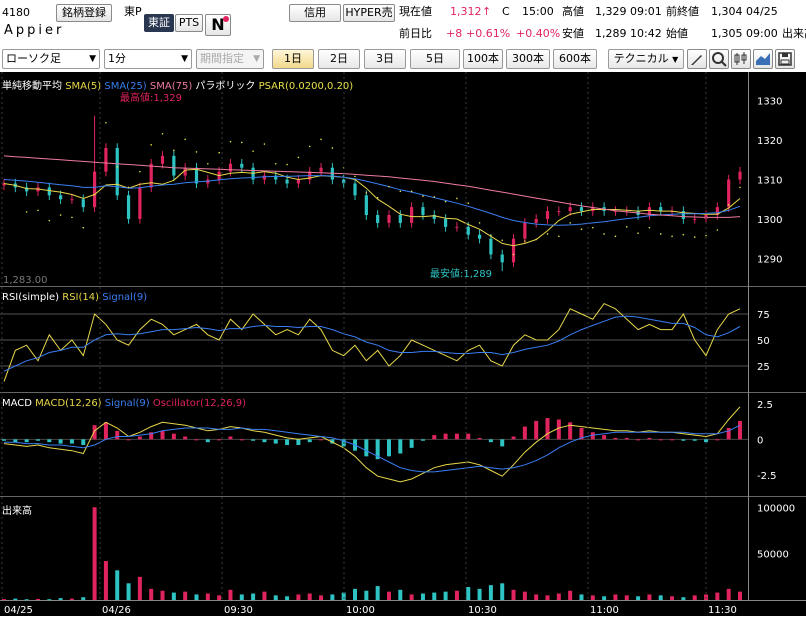 The image size is (806, 619). What do you see at coordinates (385, 59) in the screenshot?
I see `range-3day: 3日` at bounding box center [385, 59].